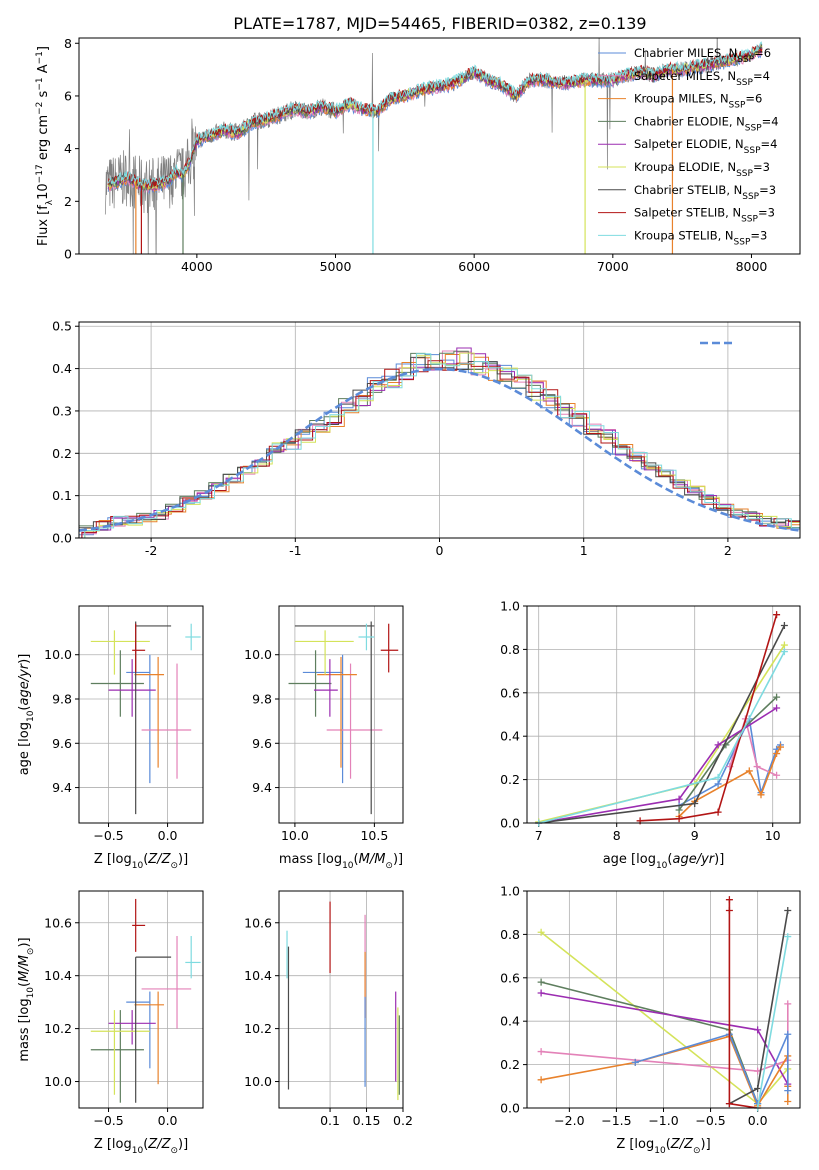 The width and height of the screenshot is (819, 1170). What do you see at coordinates (745, 60) in the screenshot?
I see `legend-entry-chabrier-miles-part: SSP` at bounding box center [745, 60].